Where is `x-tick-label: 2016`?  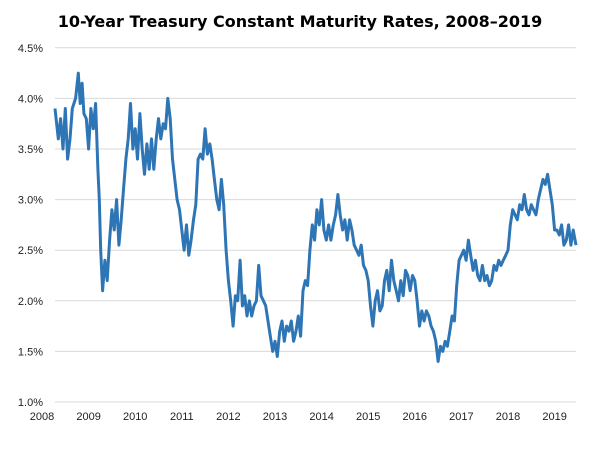
x-tick-label: 2016 is located at coordinates (415, 417).